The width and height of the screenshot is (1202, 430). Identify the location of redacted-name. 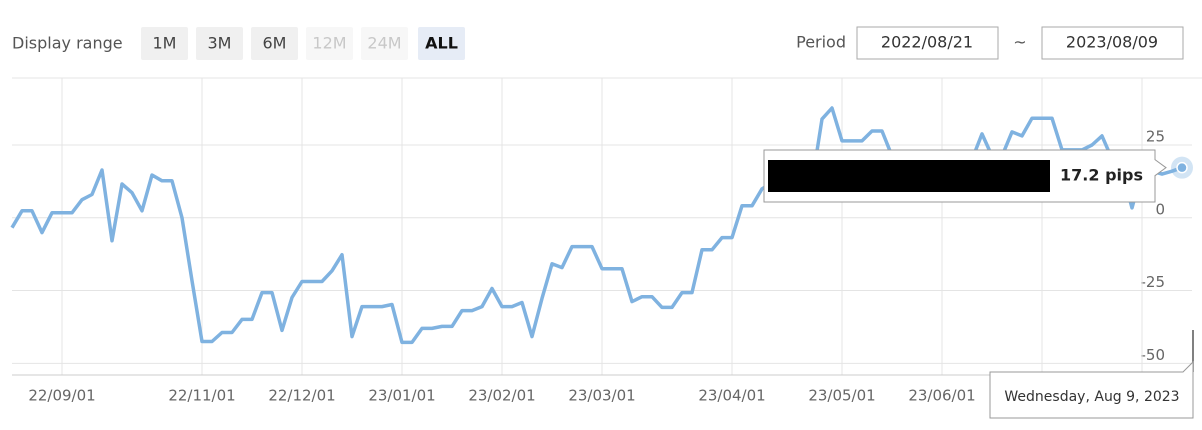
(909, 176).